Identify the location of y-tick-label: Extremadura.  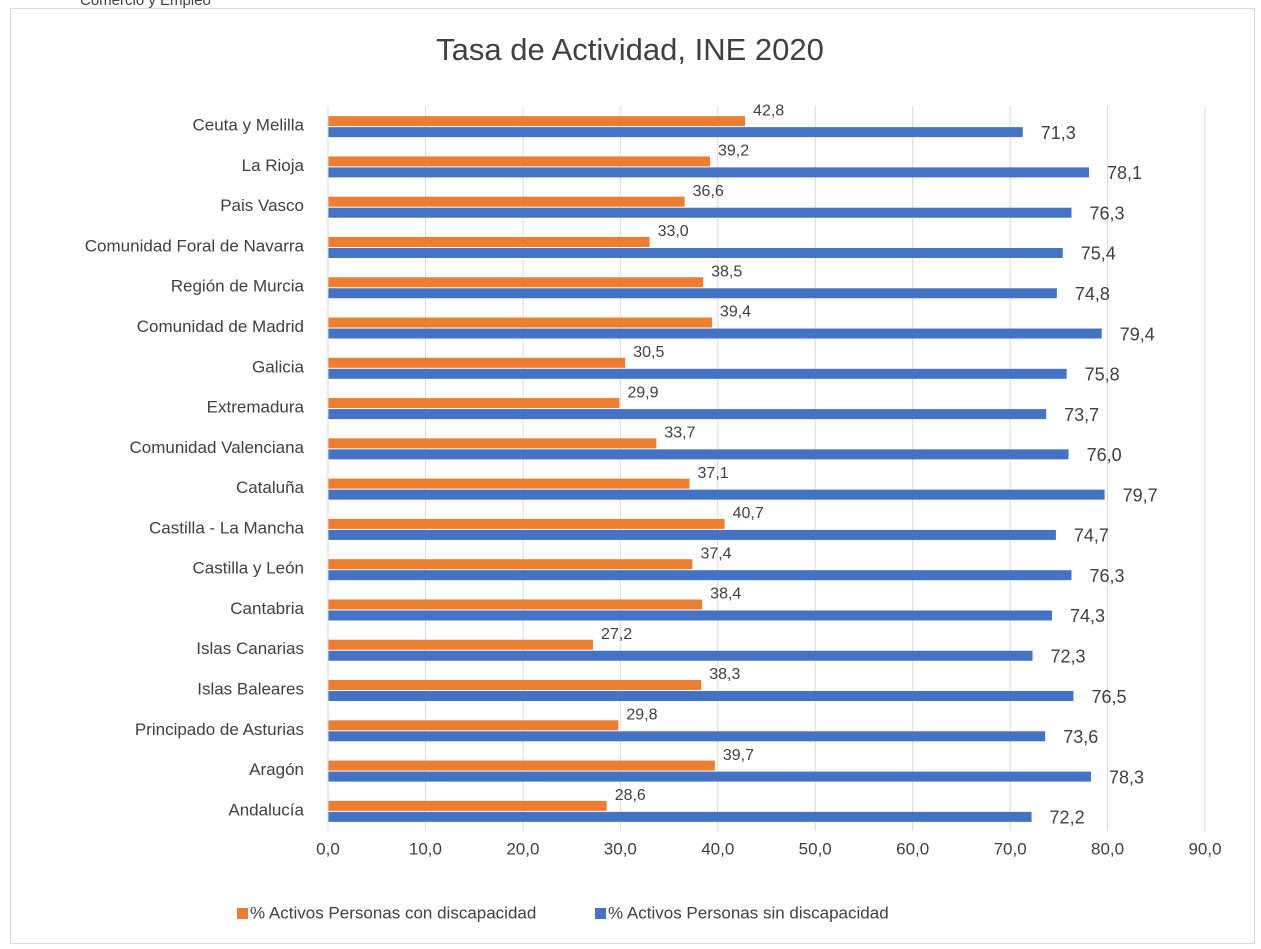
(256, 407).